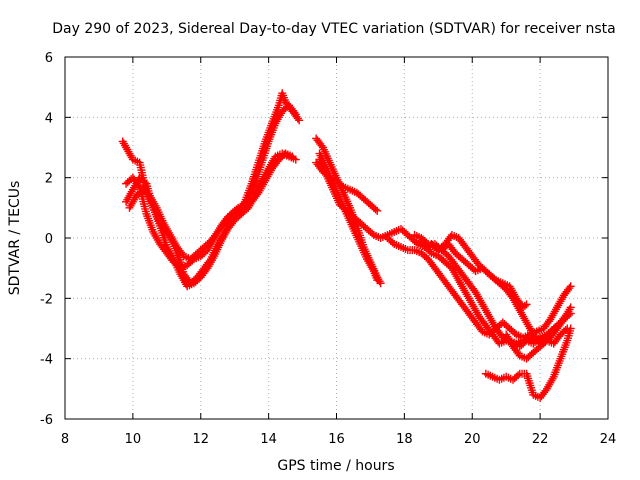 The width and height of the screenshot is (640, 480). Describe the element at coordinates (65, 439) in the screenshot. I see `x-tick-label: 8` at that location.